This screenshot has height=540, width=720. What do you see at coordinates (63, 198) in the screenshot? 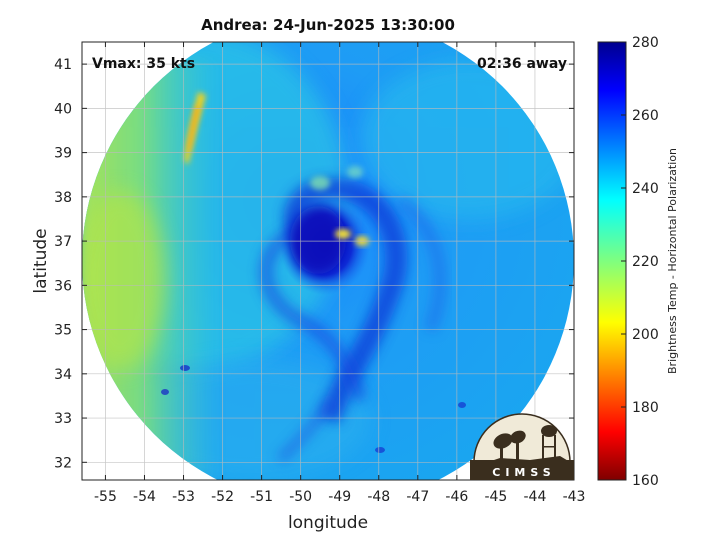
I see `y-tick-label-6: 38` at bounding box center [63, 198].